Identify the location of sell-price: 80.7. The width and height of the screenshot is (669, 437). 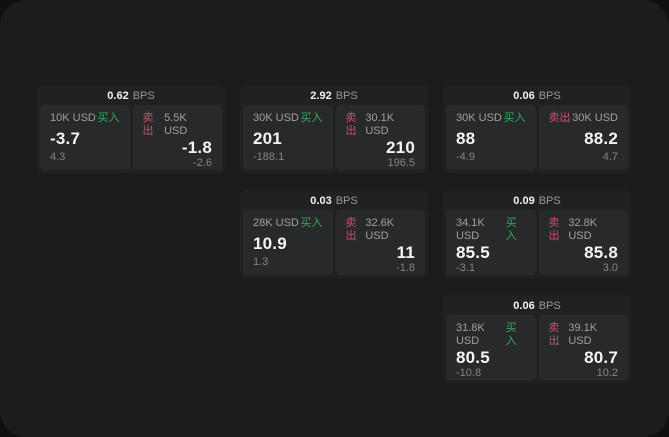
(601, 357).